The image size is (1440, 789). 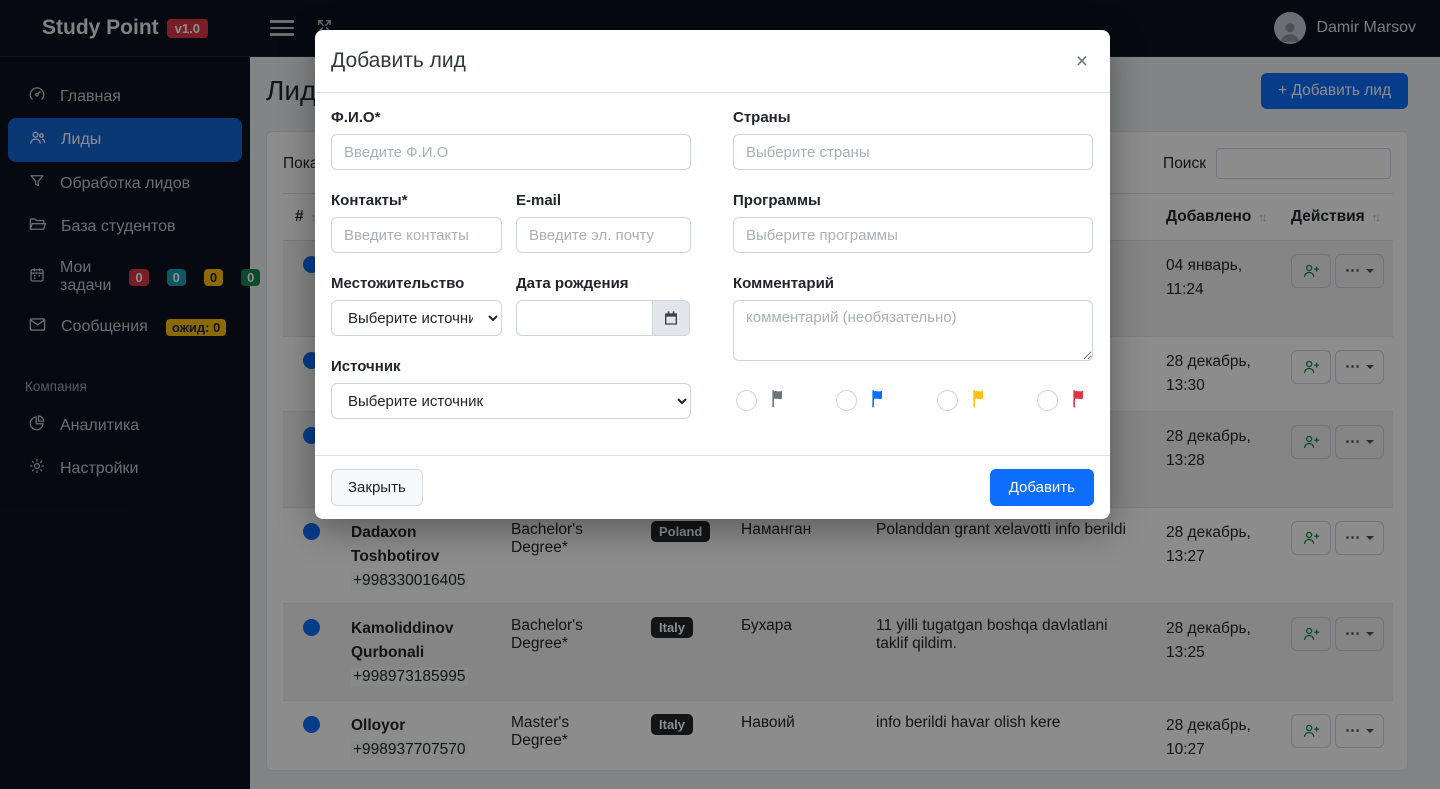 I want to click on sidebar-item-my-tasks: Мои задачи 0 0 0 0, so click(x=130, y=277).